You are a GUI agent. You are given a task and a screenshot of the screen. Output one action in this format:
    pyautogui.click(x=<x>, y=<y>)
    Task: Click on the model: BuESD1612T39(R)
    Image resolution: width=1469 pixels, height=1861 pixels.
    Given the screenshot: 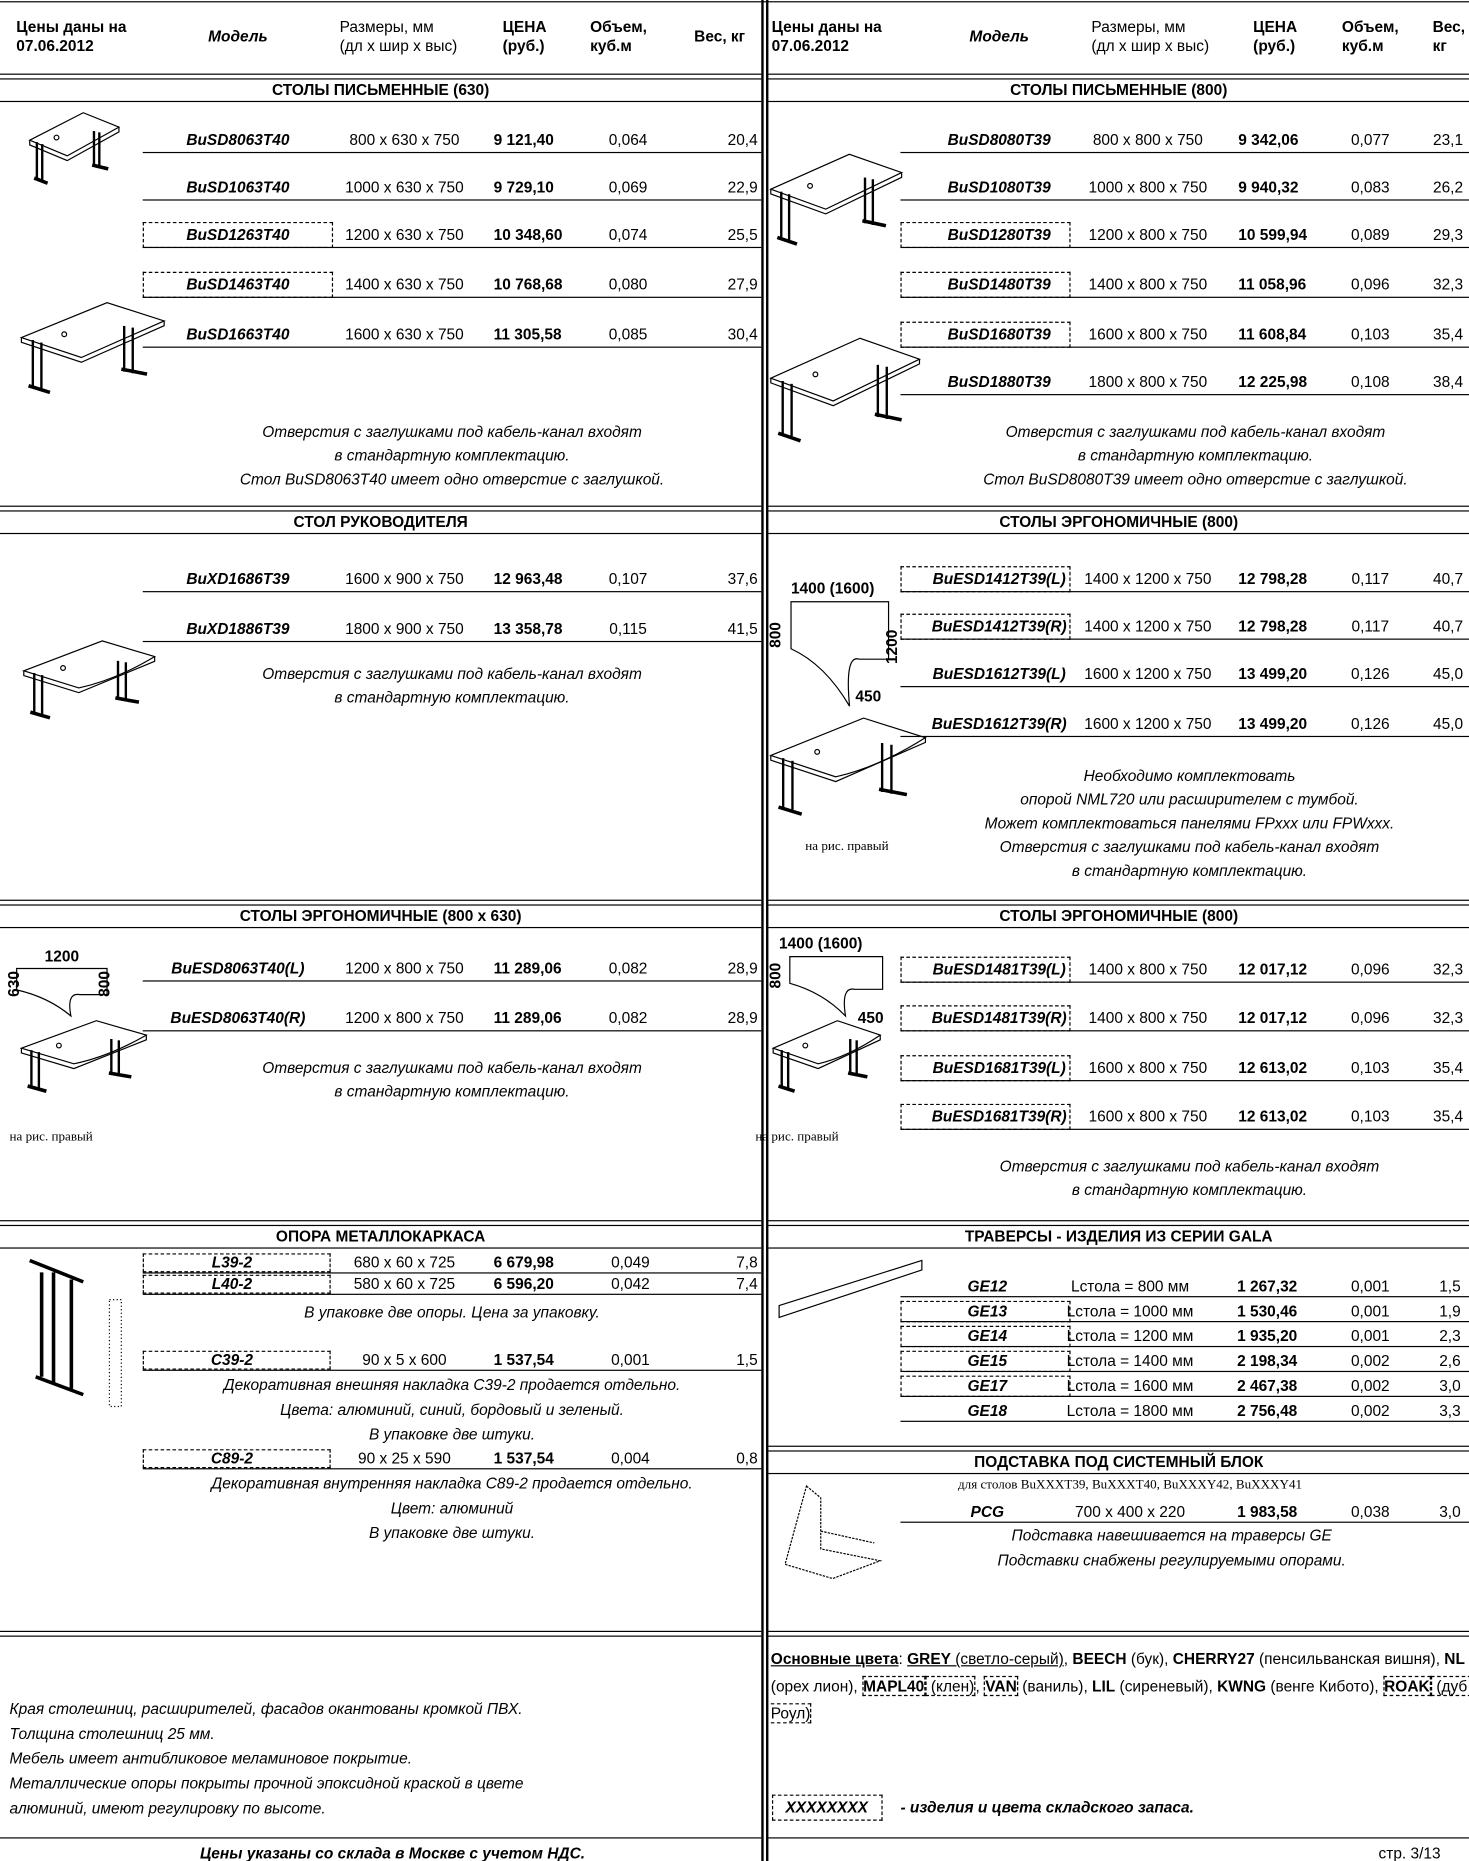 What is the action you would take?
    pyautogui.click(x=999, y=723)
    